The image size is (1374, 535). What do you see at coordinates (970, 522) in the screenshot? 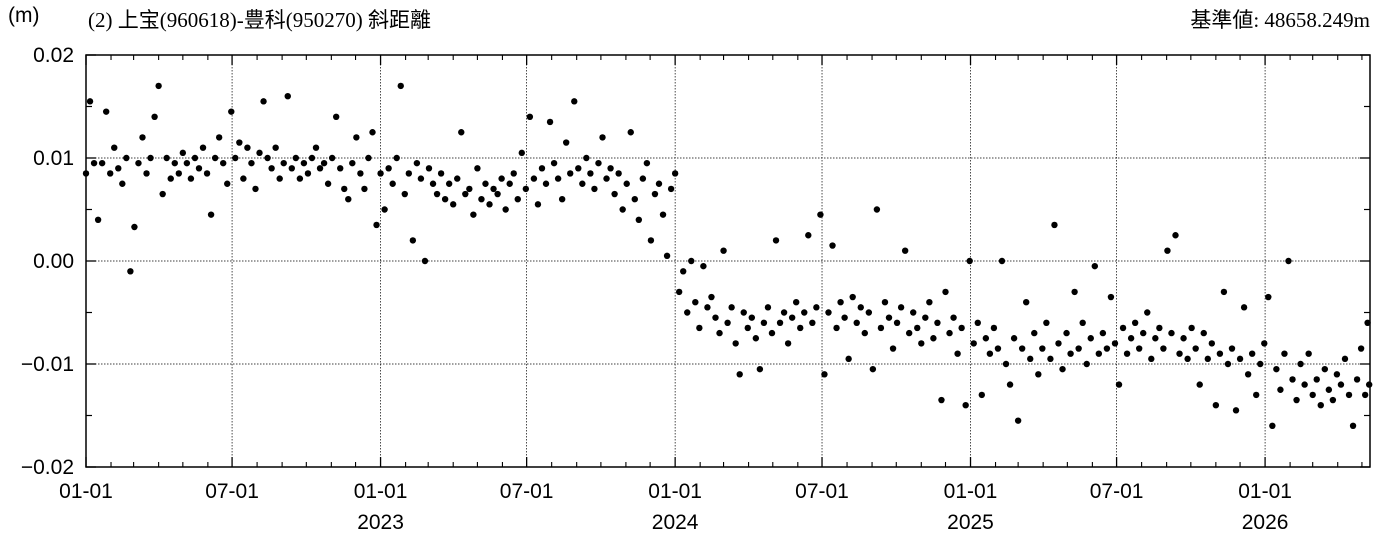
I see `x-year-label: 2025` at bounding box center [970, 522].